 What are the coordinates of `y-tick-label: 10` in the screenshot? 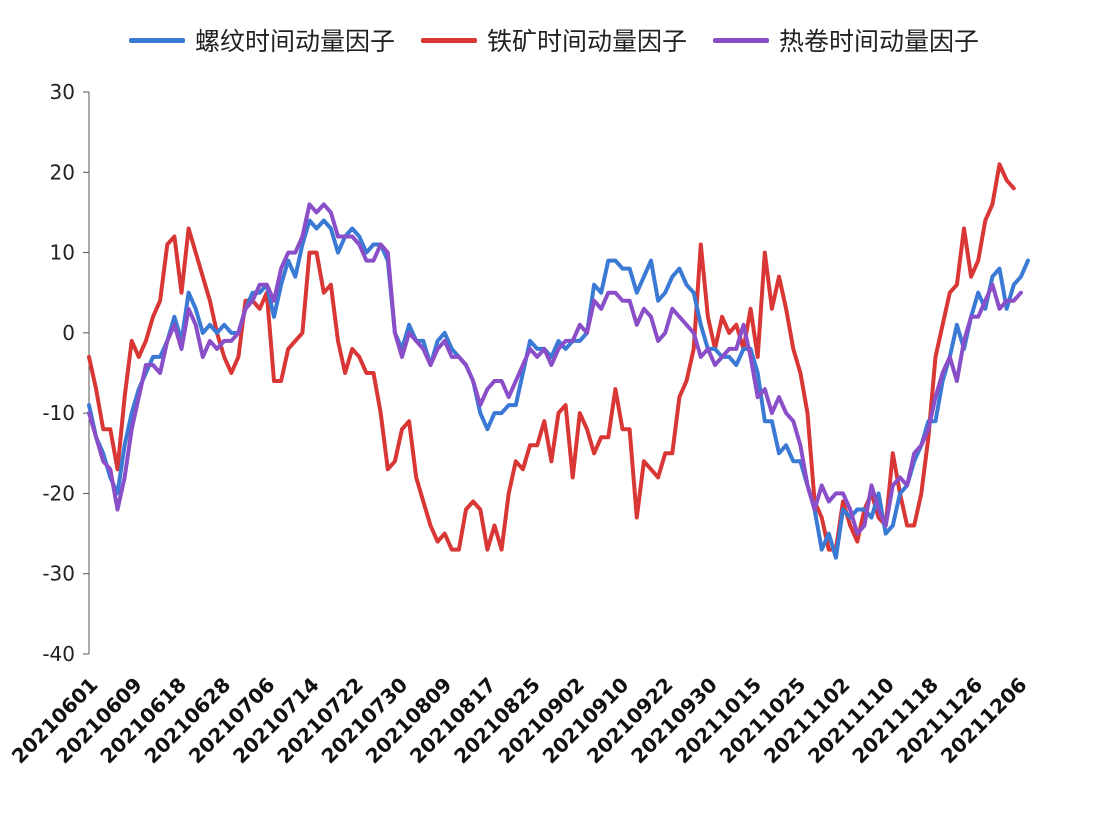 It's located at (62, 253).